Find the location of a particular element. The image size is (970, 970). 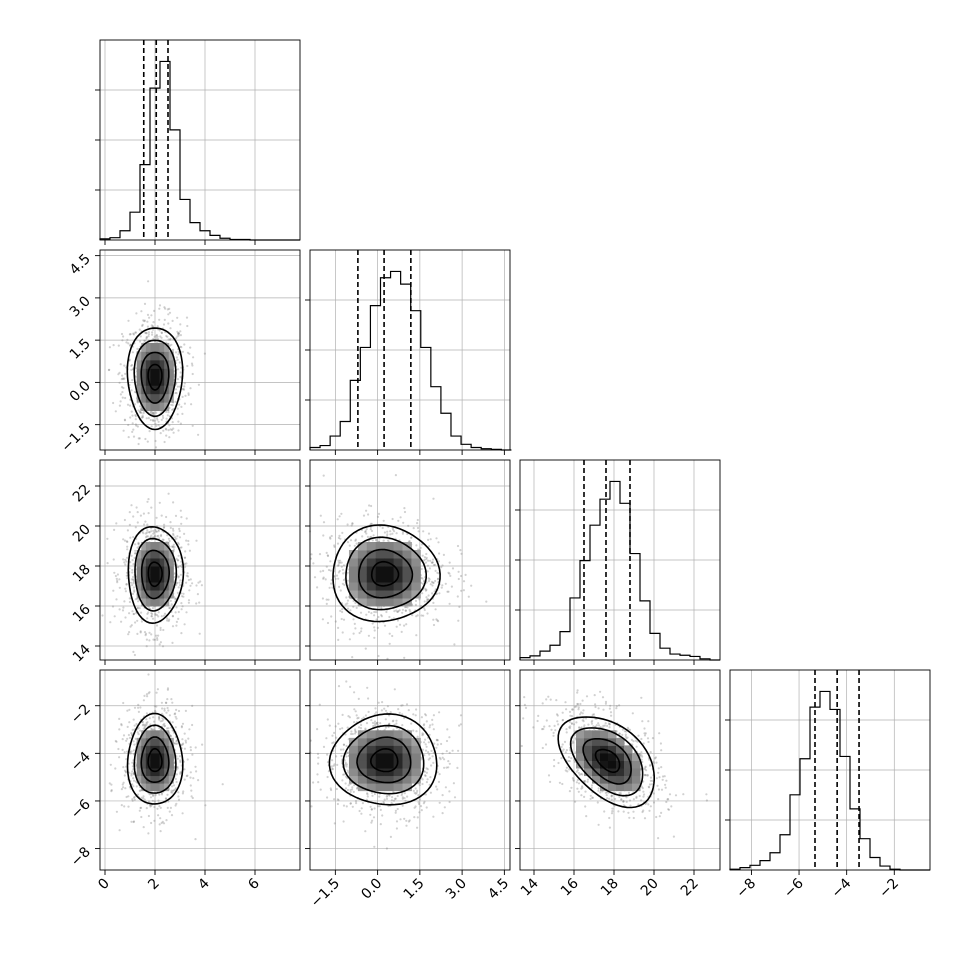

panel-frame is located at coordinates (200, 560).